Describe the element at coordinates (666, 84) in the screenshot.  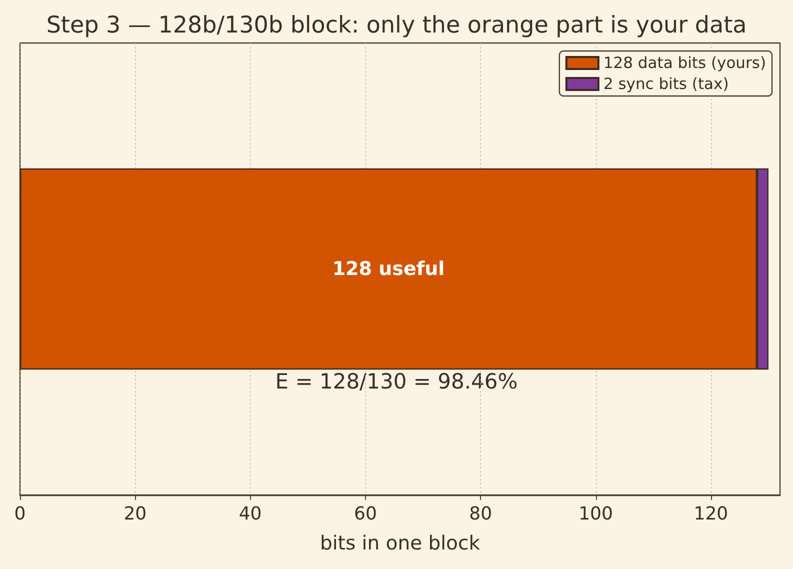
I see `legend-label: 2 sync bits (tax)` at that location.